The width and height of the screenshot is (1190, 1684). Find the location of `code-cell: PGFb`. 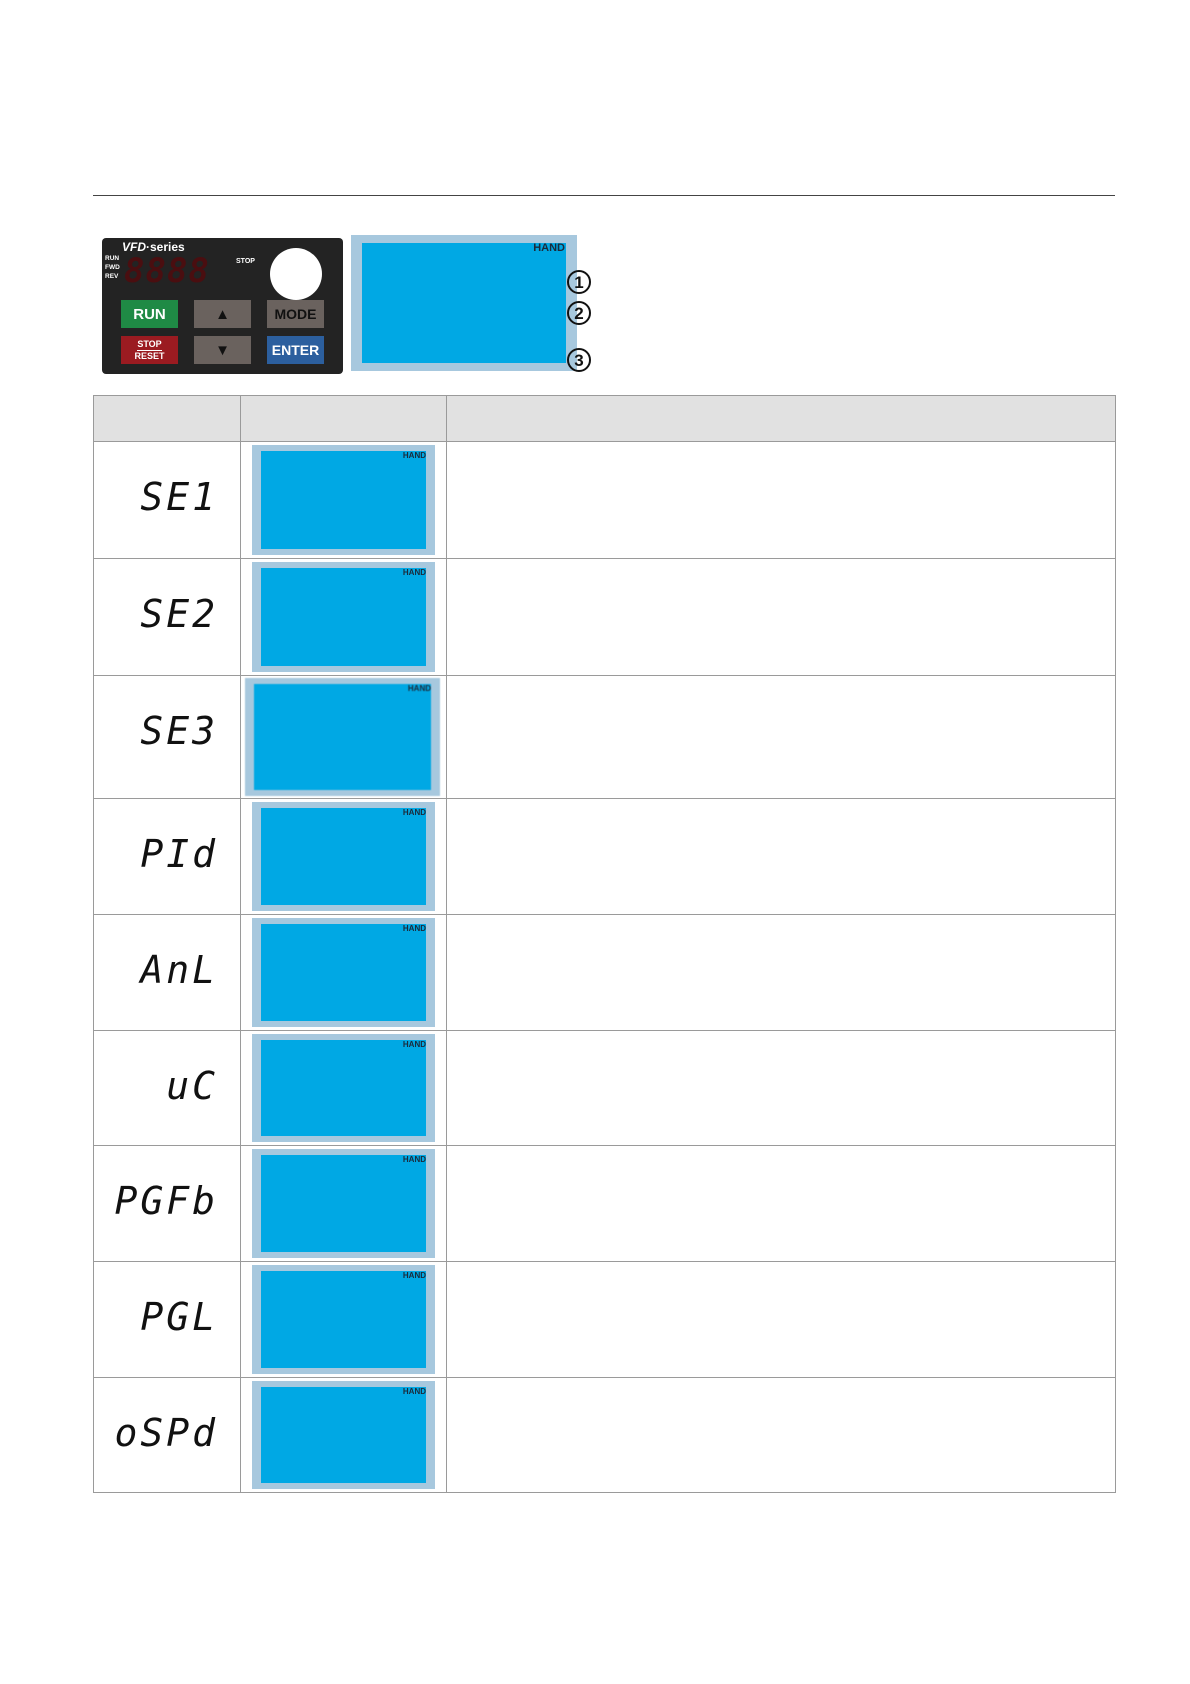

code-cell: PGFb is located at coordinates (167, 1203).